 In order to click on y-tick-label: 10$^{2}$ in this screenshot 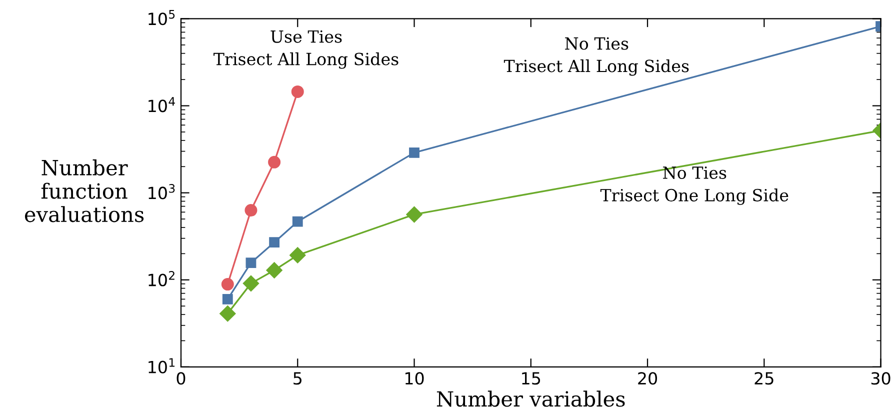, I will do `click(161, 278)`.